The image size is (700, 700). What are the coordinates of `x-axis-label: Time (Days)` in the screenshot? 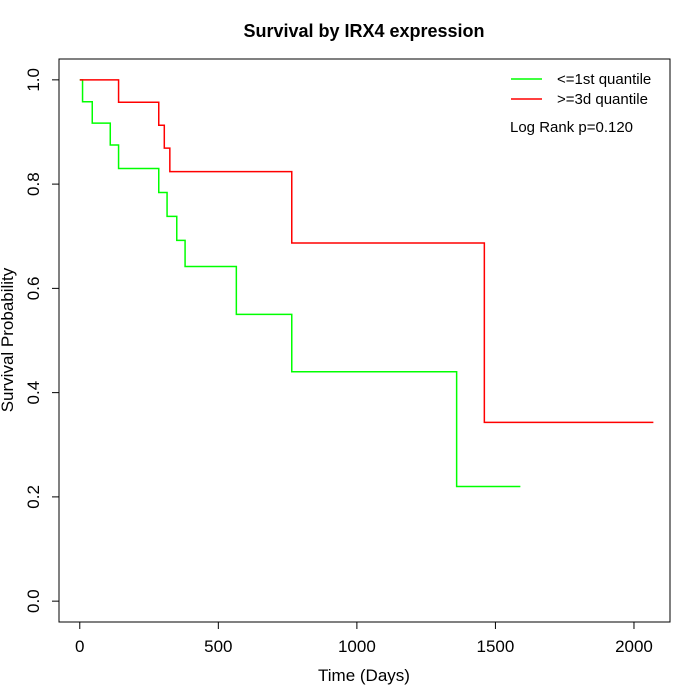 It's located at (364, 675).